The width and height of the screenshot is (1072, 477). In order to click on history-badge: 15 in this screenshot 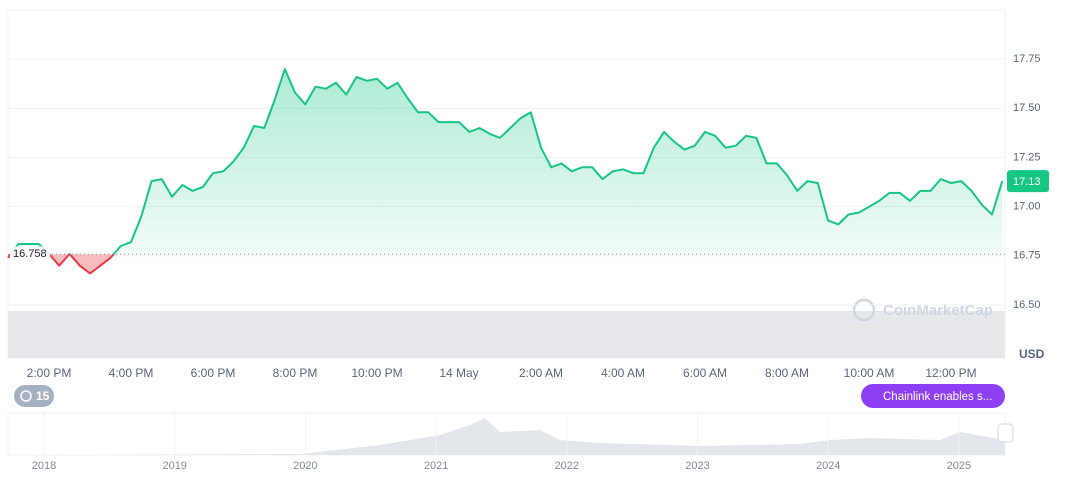, I will do `click(34, 396)`.